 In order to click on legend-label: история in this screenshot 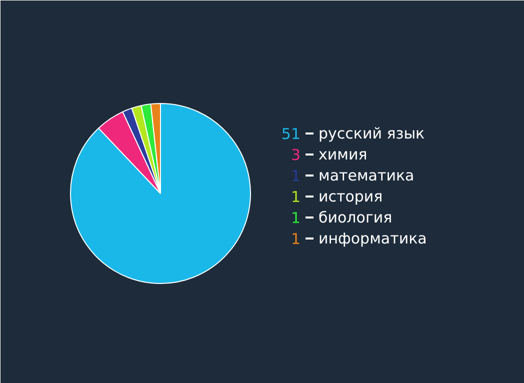, I will do `click(350, 197)`.